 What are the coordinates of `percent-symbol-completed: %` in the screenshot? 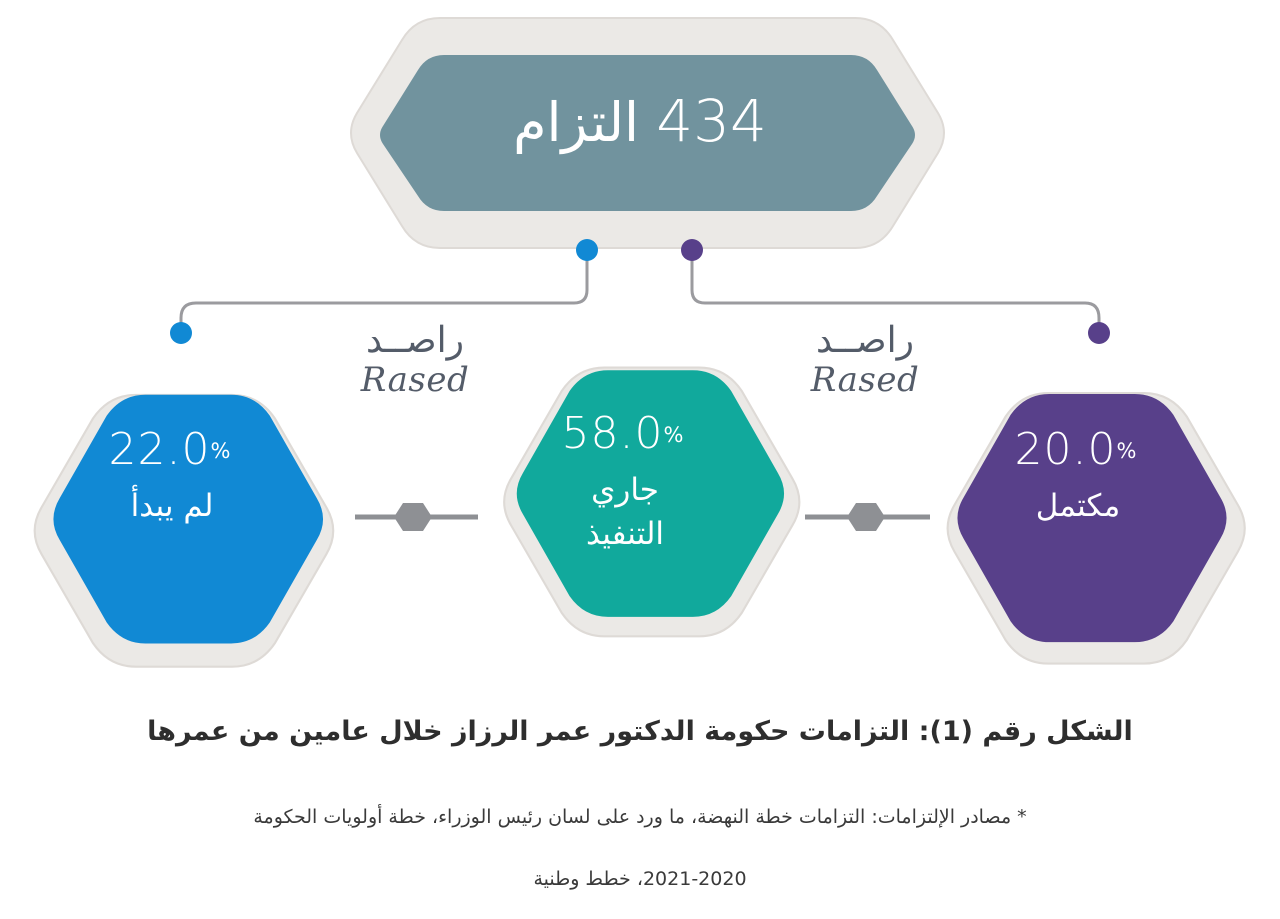 It's located at (1127, 451).